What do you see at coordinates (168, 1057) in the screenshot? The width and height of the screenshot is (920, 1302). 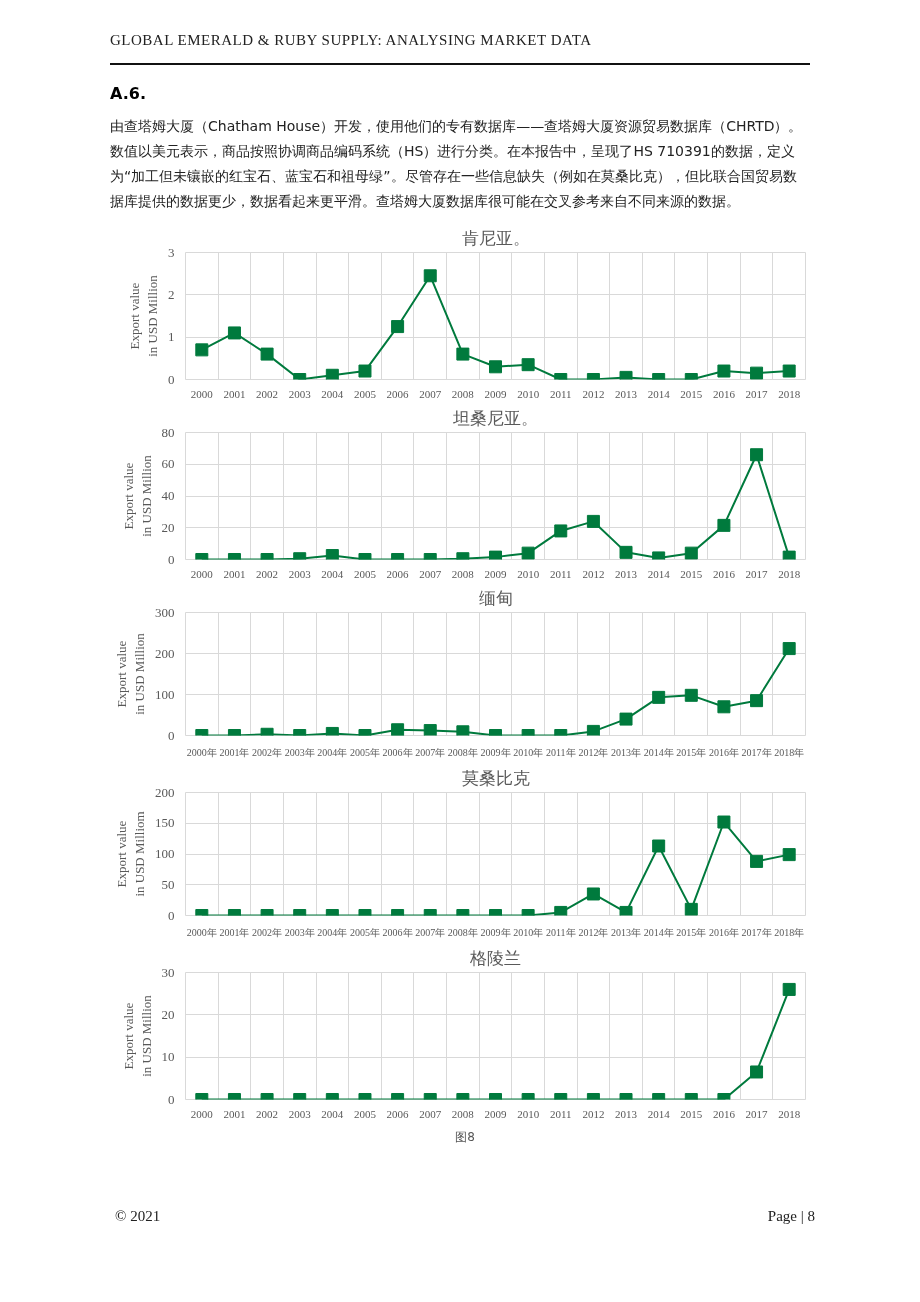 I see `y-tick-label: 10` at bounding box center [168, 1057].